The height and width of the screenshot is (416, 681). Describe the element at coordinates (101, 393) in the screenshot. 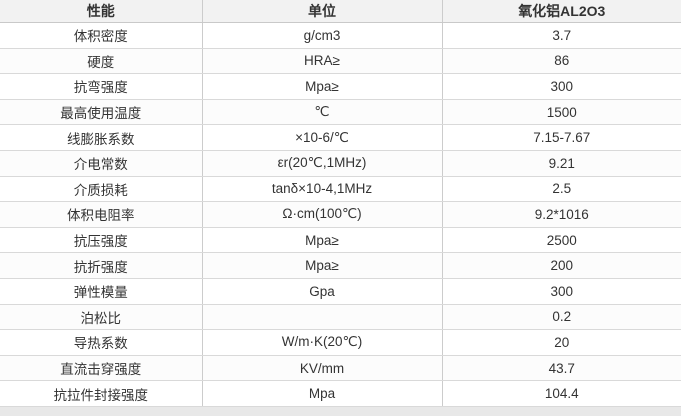

I see `property-cell: 抗拉件封接强度` at that location.